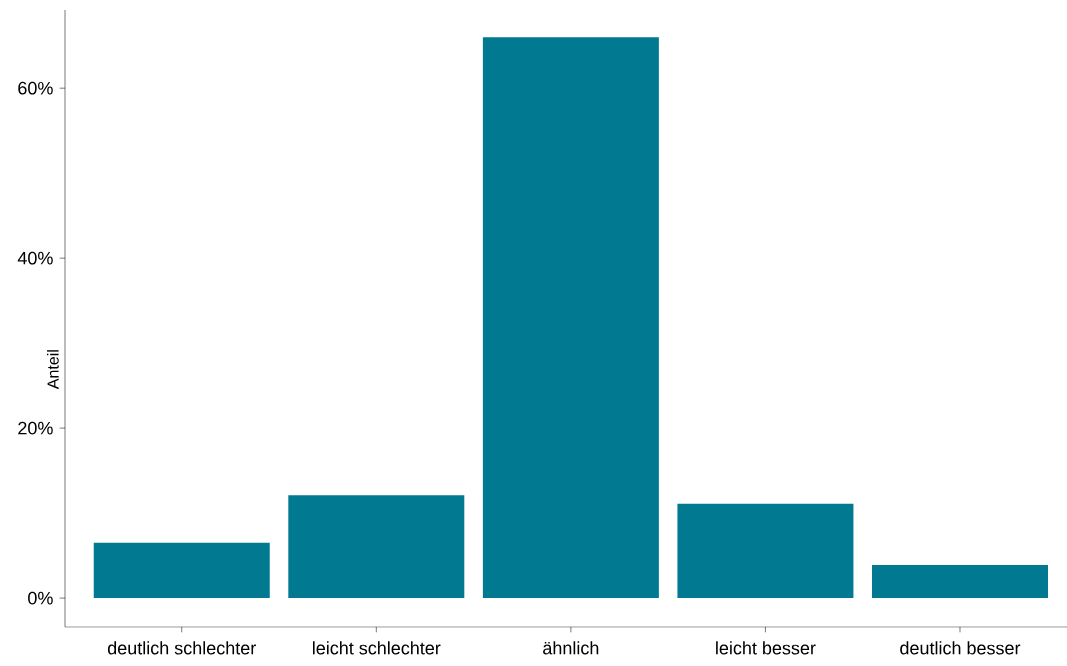  I want to click on x-tick-label: deutlich schlechter, so click(181, 648).